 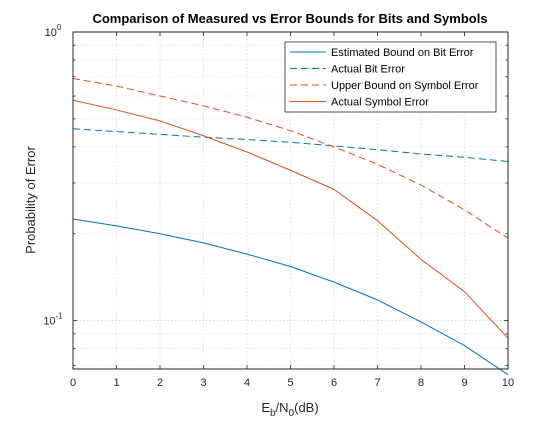 I want to click on legend-label-3: Upper Bound on Symbol Error, so click(x=405, y=86).